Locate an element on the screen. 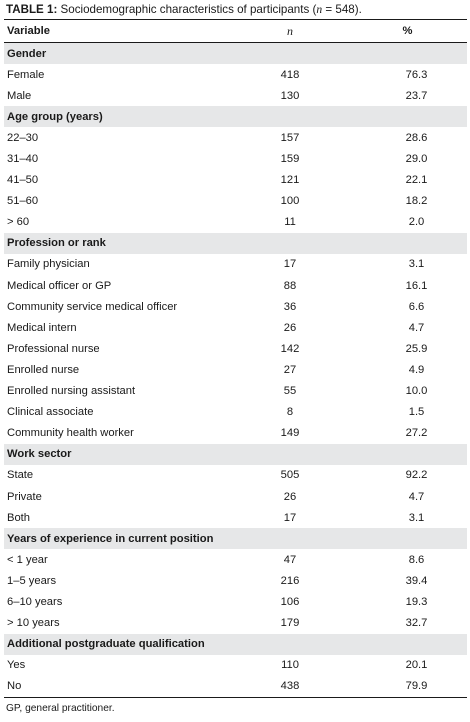  table-row: Male 130 23.7 is located at coordinates (235, 95).